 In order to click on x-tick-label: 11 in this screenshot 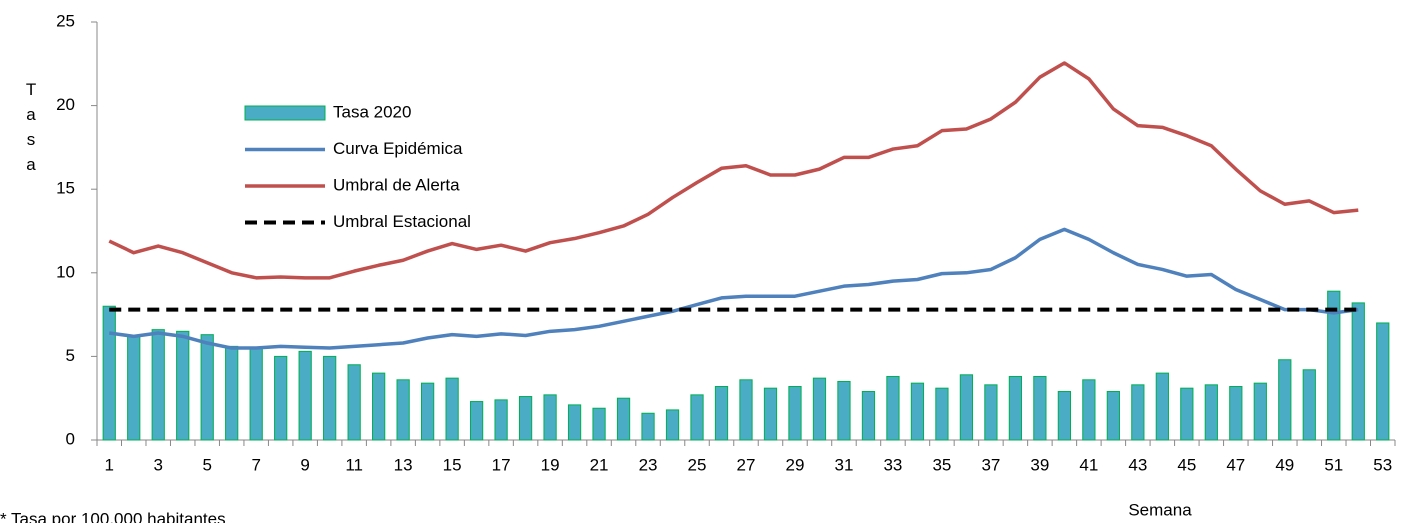, I will do `click(354, 464)`.